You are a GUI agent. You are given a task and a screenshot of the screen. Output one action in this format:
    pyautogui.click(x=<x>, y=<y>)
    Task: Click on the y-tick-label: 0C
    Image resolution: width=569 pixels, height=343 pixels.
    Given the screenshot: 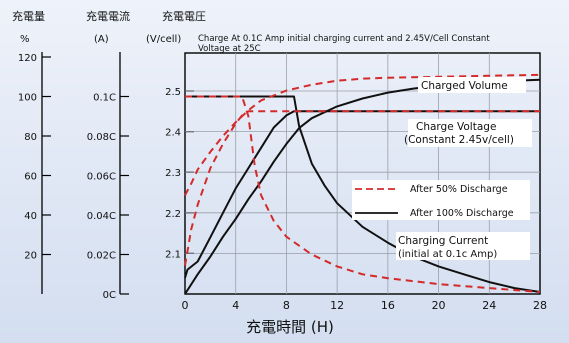 What is the action you would take?
    pyautogui.click(x=109, y=295)
    